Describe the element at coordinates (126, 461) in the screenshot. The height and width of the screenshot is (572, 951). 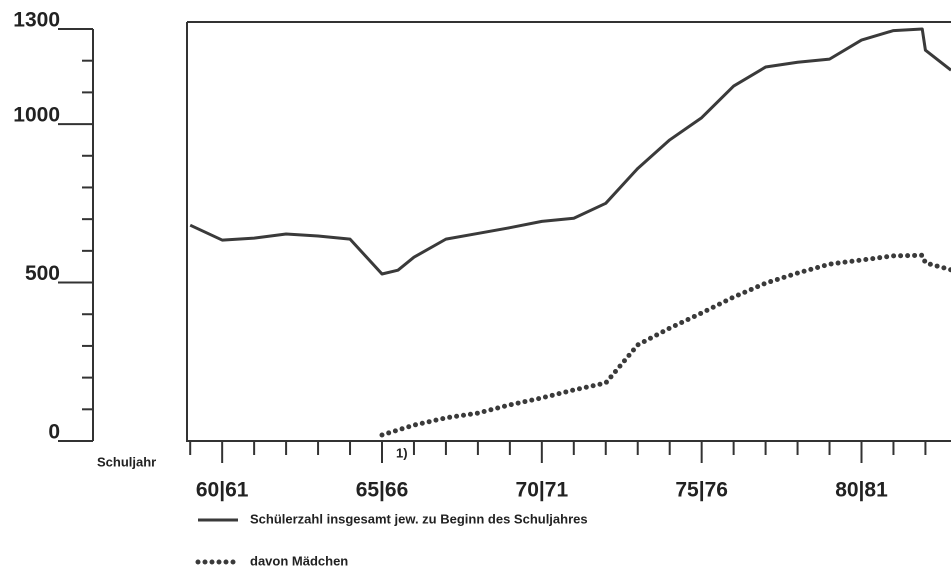
I see `x-axis-label: Schuljahr` at that location.